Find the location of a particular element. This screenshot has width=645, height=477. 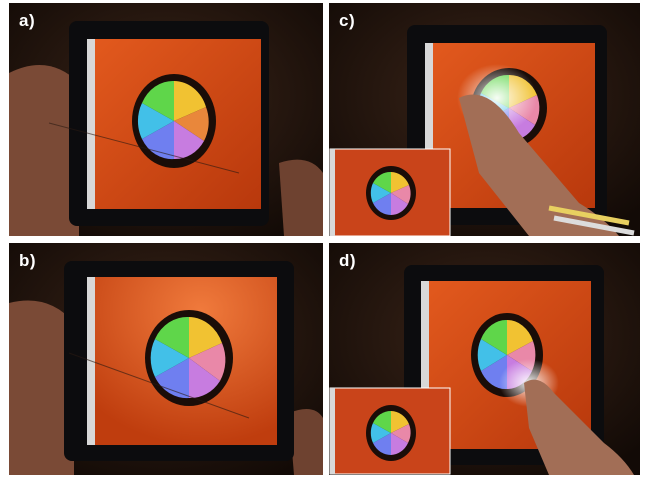

panel-d-label: d) is located at coordinates (348, 260).